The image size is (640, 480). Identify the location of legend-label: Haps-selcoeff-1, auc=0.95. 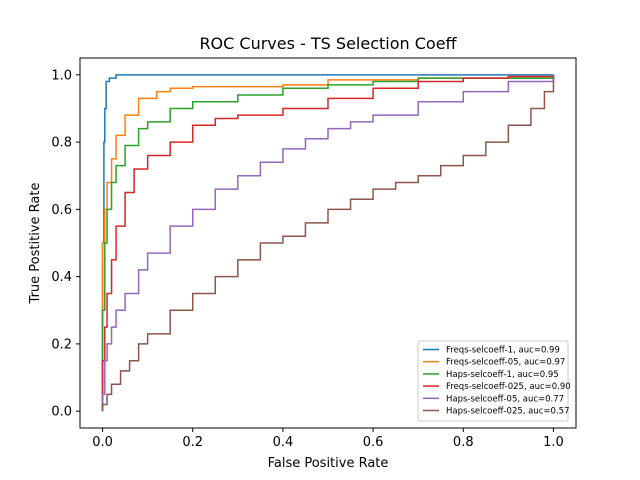
(502, 375).